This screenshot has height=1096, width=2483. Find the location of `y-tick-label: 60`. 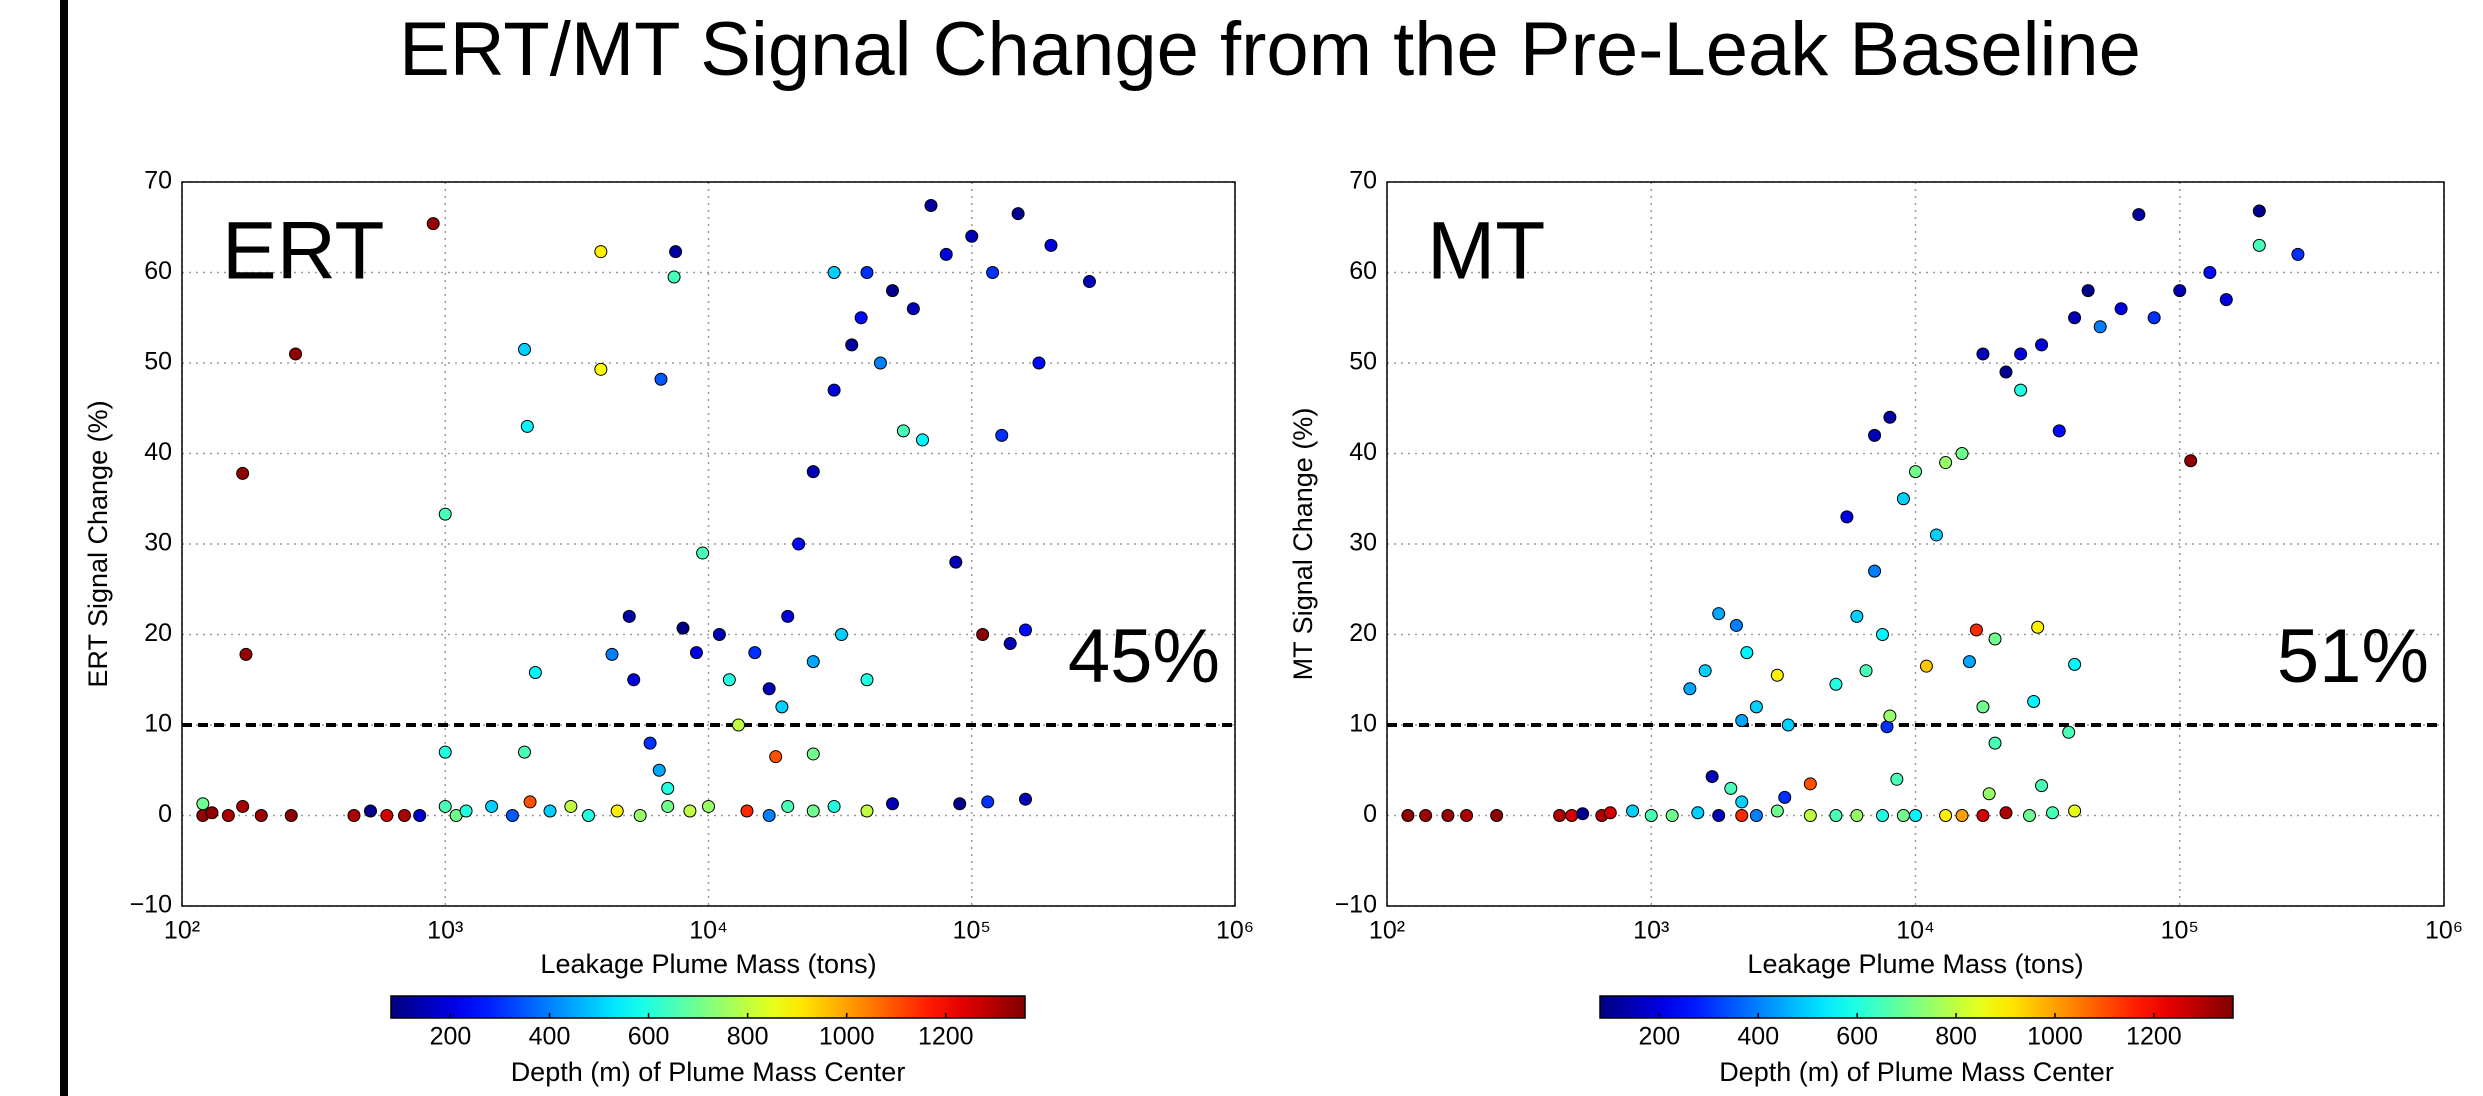

y-tick-label: 60 is located at coordinates (1363, 271).